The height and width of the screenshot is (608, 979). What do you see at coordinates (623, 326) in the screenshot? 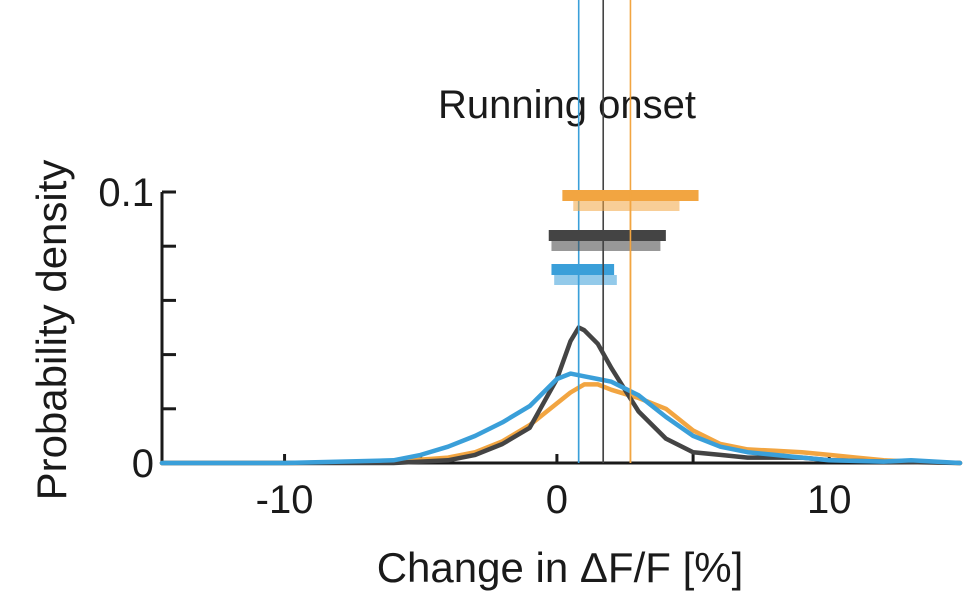
I see `ci-layer` at bounding box center [623, 326].